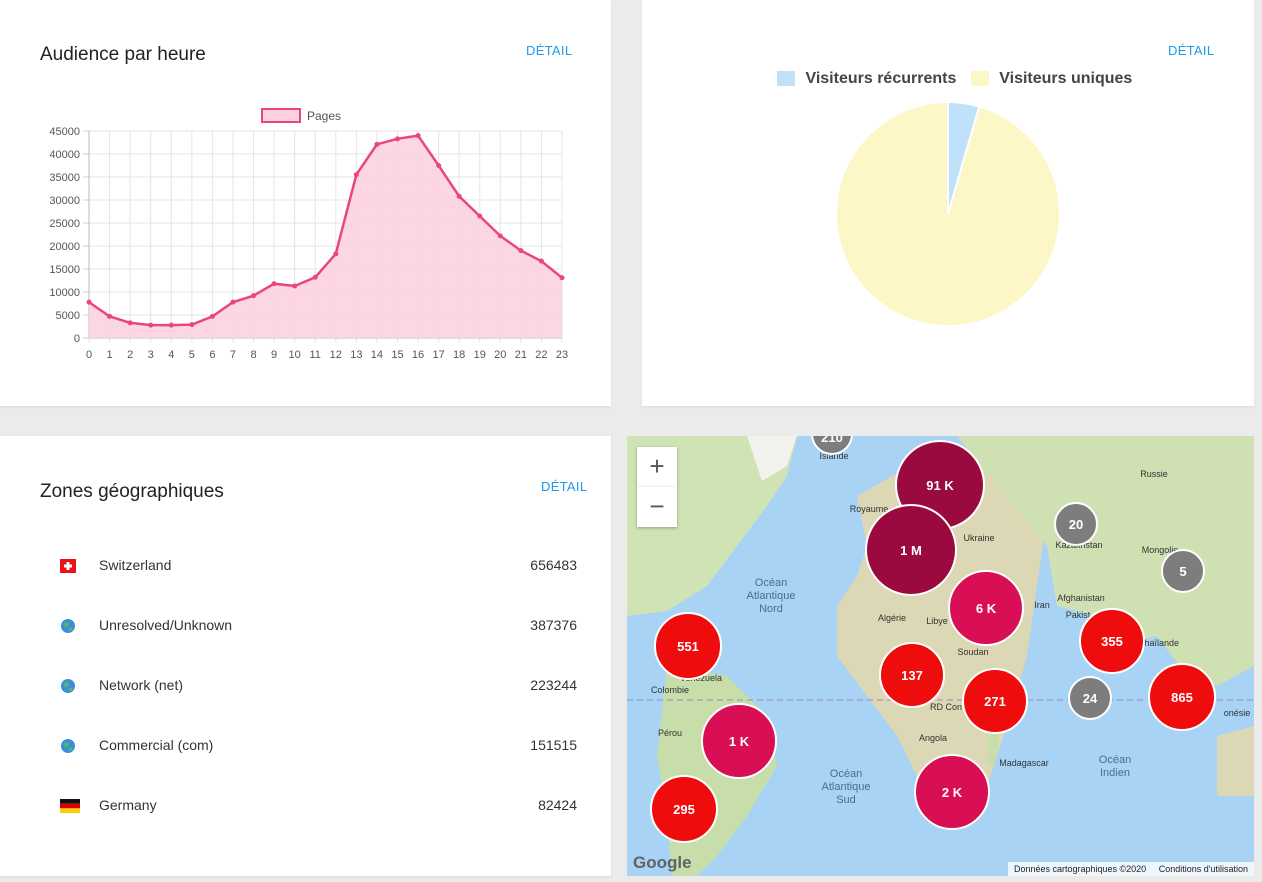  What do you see at coordinates (1042, 605) in the screenshot?
I see `map-label: Iran` at bounding box center [1042, 605].